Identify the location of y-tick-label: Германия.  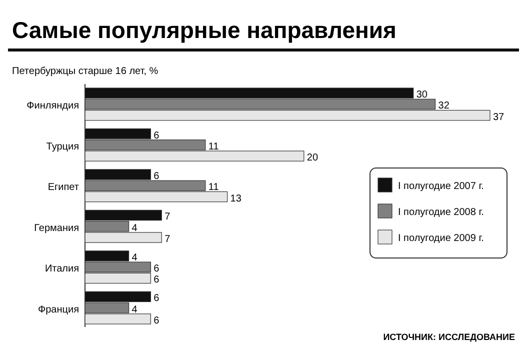
(56, 228).